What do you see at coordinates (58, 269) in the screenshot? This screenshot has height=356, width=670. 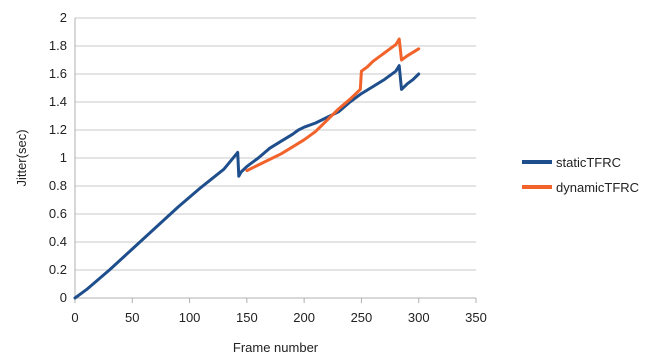 I see `y-tick-label: 0.2` at bounding box center [58, 269].